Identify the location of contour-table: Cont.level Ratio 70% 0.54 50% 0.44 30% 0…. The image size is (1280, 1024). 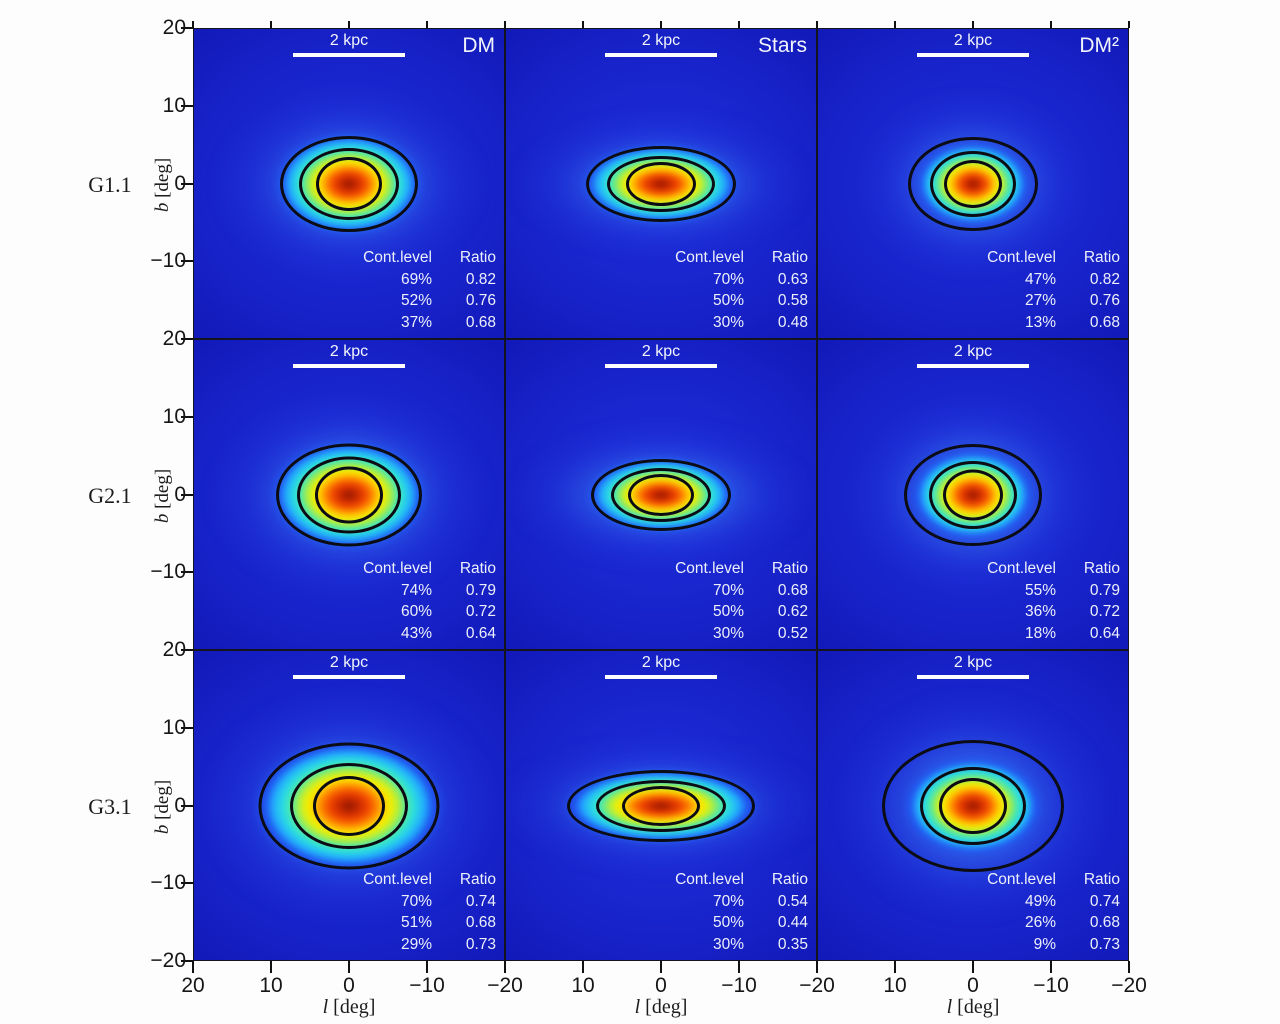
(741, 912).